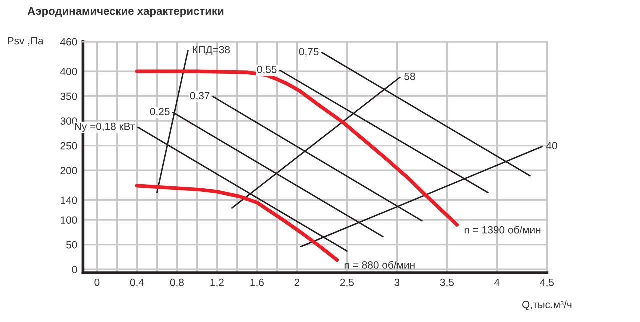  What do you see at coordinates (447, 283) in the screenshot?
I see `x-tick-label: 3,5` at bounding box center [447, 283].